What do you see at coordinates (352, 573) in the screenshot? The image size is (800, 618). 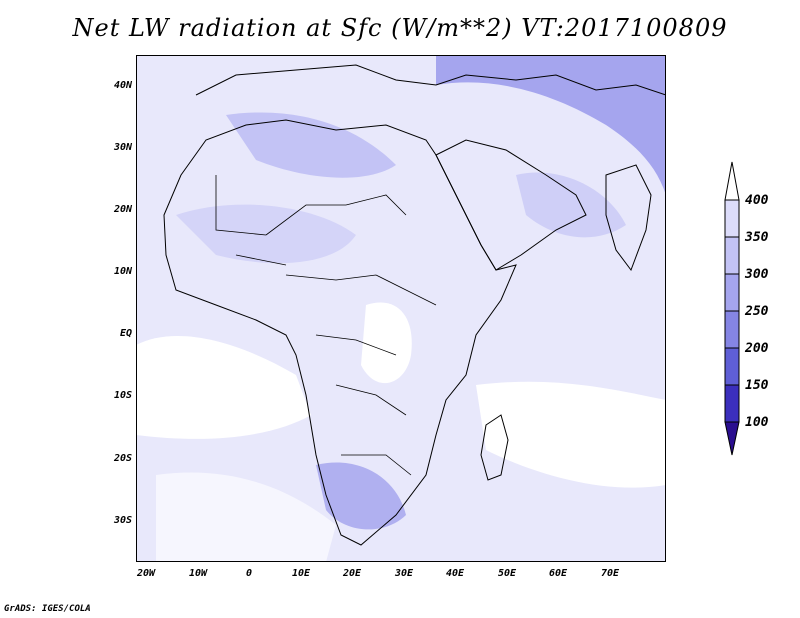 I see `lon-label-20e: 20E` at bounding box center [352, 573].